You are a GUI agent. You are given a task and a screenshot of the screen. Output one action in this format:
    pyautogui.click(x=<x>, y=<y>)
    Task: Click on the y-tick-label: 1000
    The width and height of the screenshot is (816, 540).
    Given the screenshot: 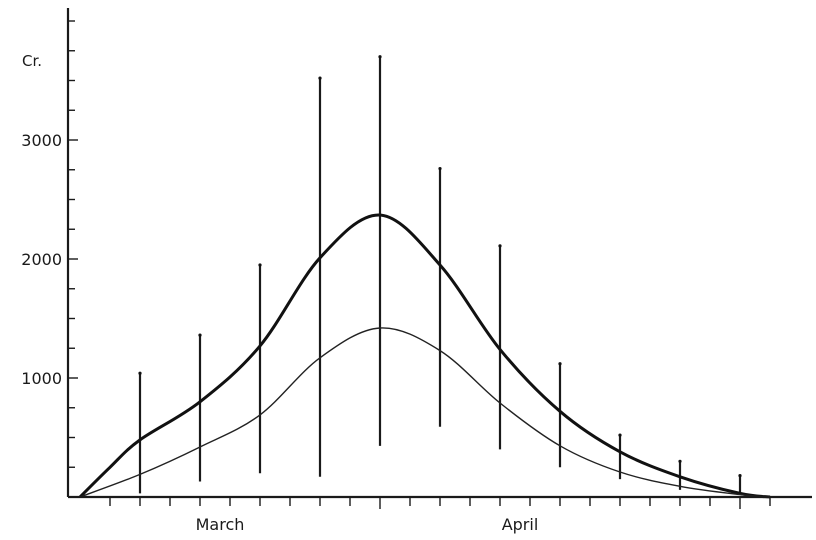 What is the action you would take?
    pyautogui.click(x=41, y=378)
    